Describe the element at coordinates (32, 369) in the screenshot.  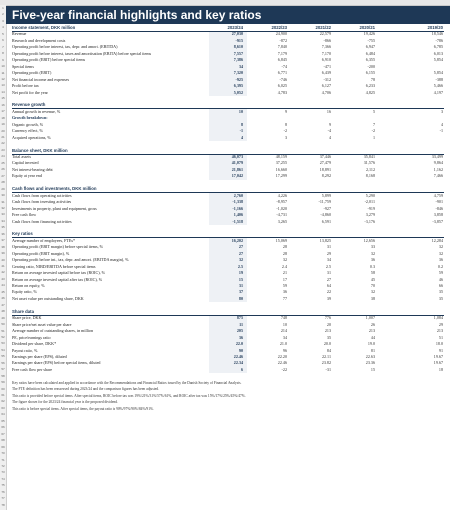
I see `row-label: Free cash flow per share` at that location.